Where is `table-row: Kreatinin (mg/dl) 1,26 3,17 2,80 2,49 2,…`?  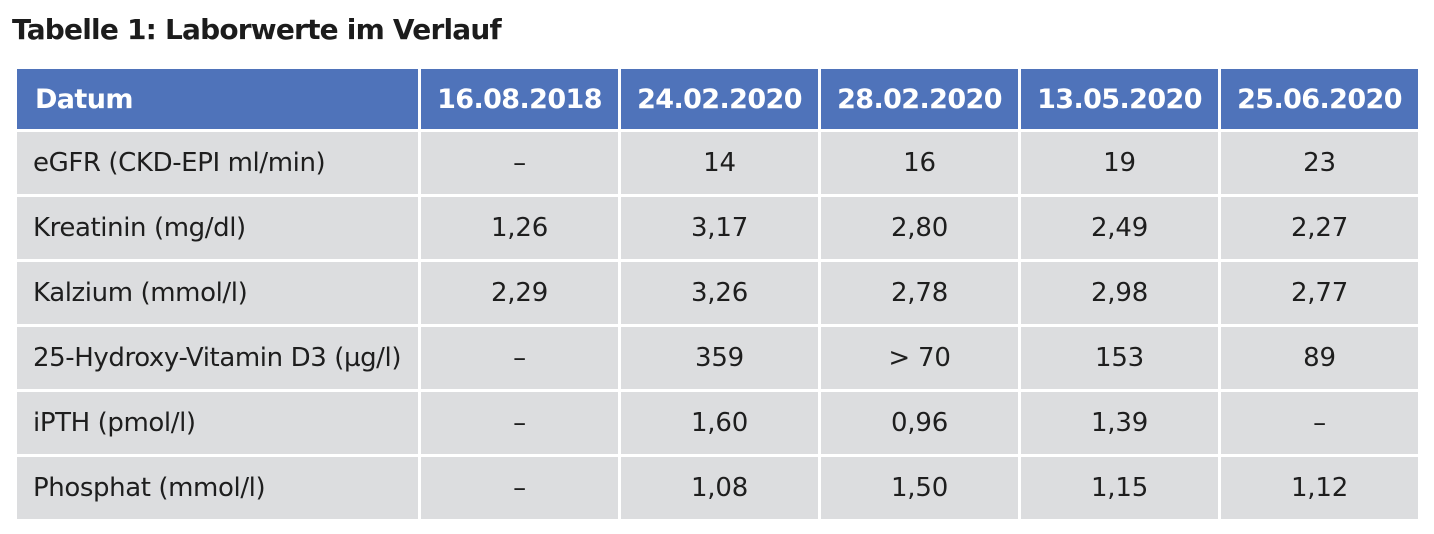
table-row: Kreatinin (mg/dl) 1,26 3,17 2,80 2,49 2,… is located at coordinates (717, 228).